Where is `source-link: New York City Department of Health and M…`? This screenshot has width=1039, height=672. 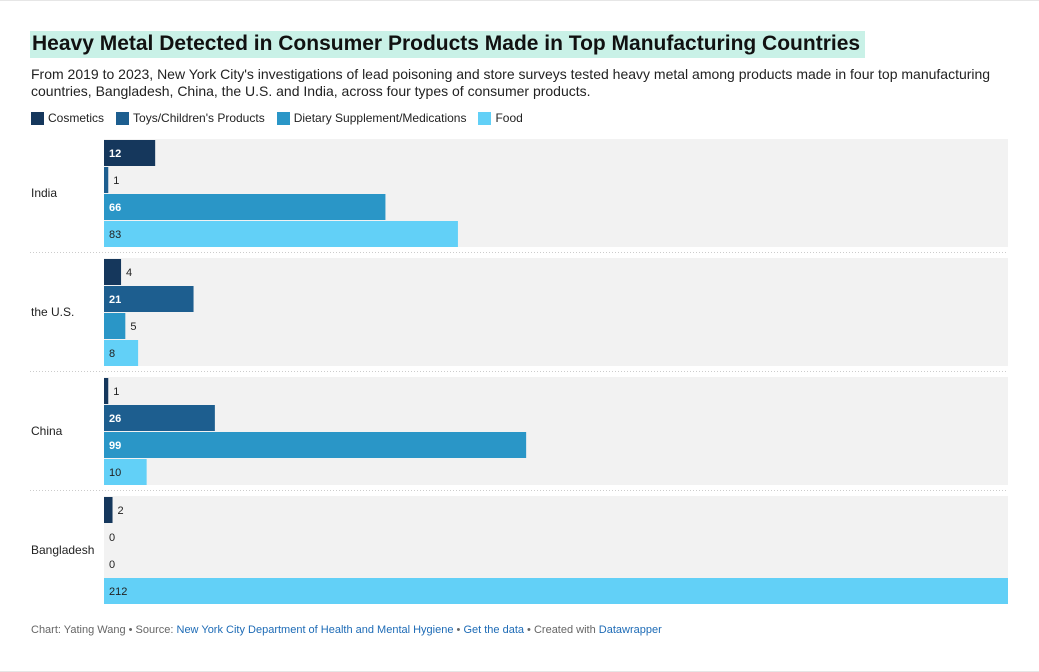 source-link: New York City Department of Health and M… is located at coordinates (315, 630).